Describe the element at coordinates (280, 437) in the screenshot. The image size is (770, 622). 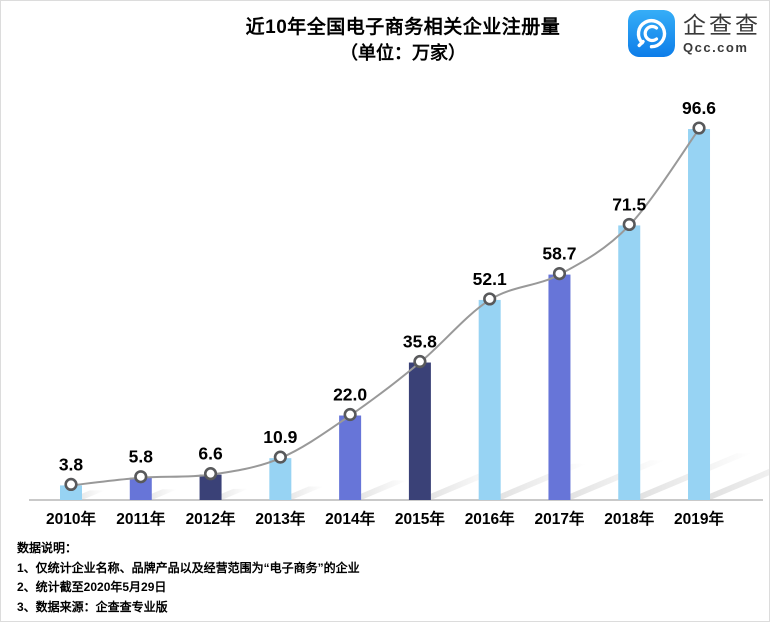
I see `value-label: 10.9` at that location.